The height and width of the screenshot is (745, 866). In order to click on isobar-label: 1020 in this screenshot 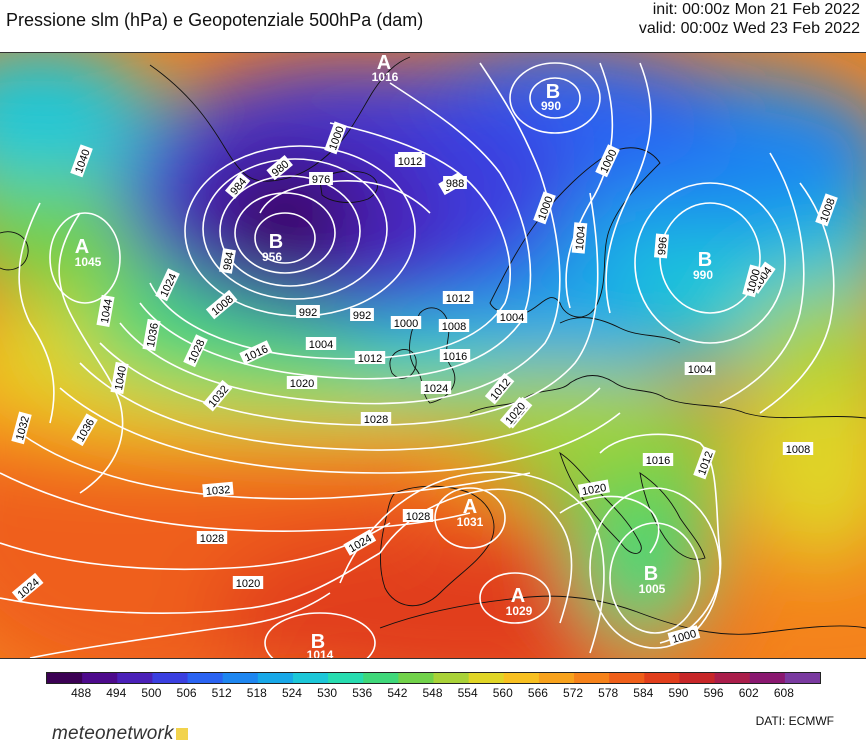, I will do `click(594, 488)`.